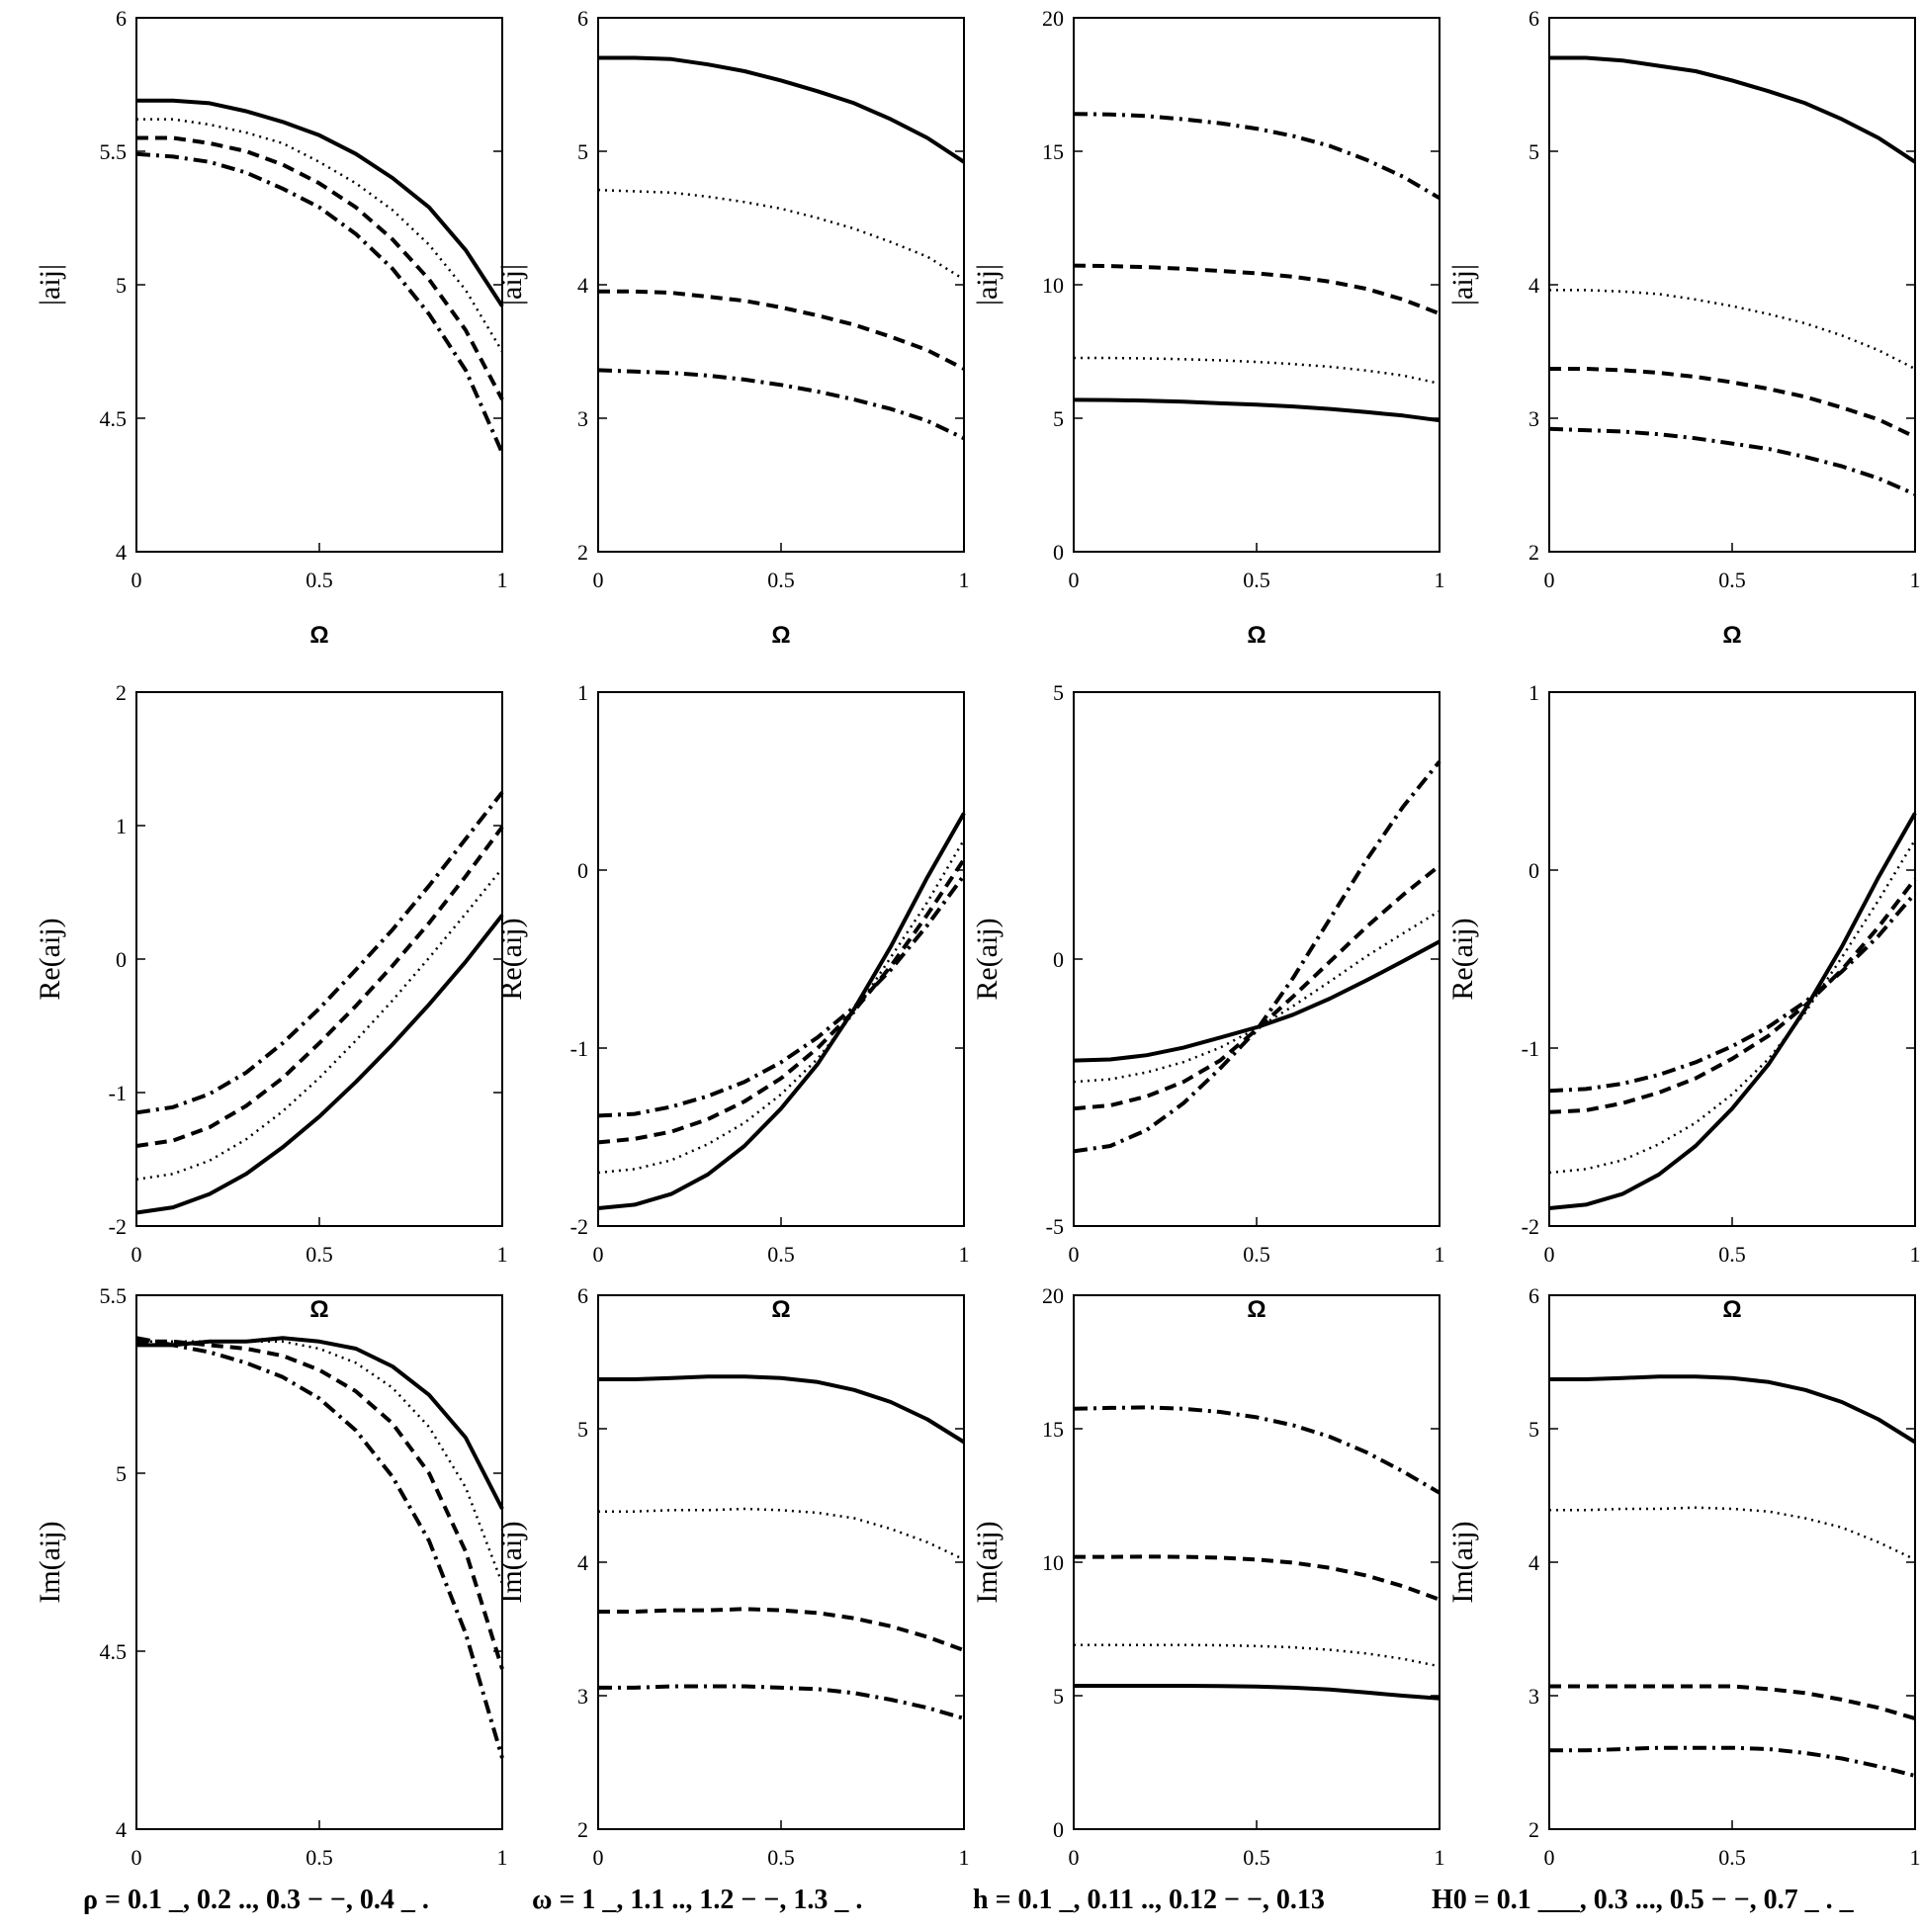  I want to click on legend-rho: ρ = 0.1 _, 0.2 .., 0.3 − −, 0.4 _ ., so click(256, 1900).